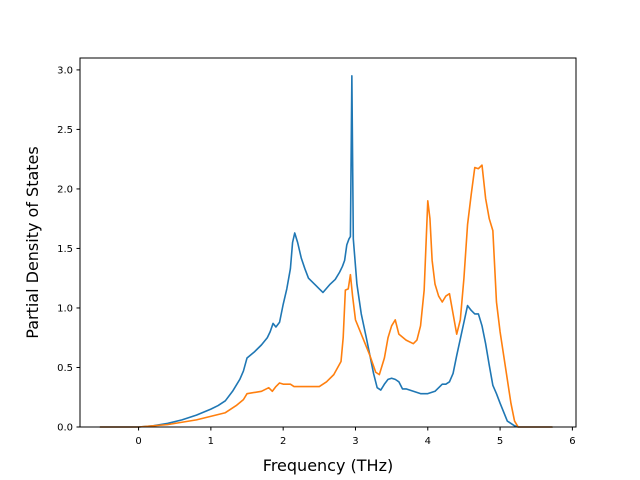  What do you see at coordinates (428, 441) in the screenshot?
I see `x-tick-label: 4` at bounding box center [428, 441].